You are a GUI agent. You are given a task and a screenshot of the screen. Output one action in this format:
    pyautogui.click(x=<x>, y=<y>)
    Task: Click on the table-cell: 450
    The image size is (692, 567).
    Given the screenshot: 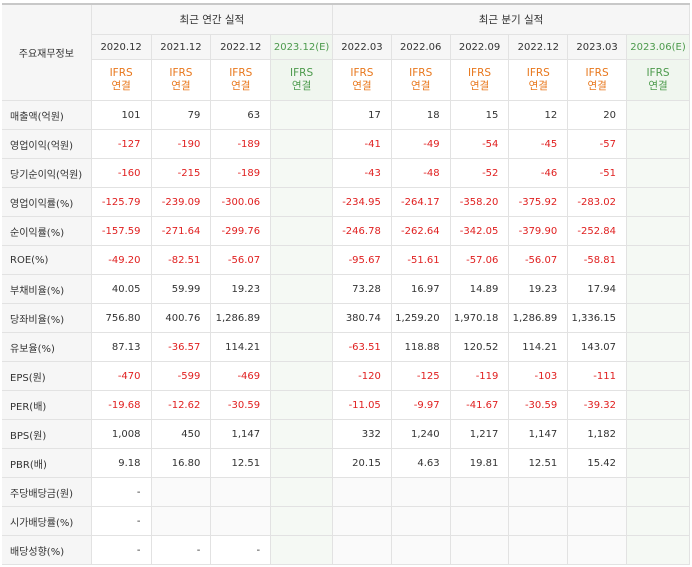 What is the action you would take?
    pyautogui.click(x=181, y=434)
    